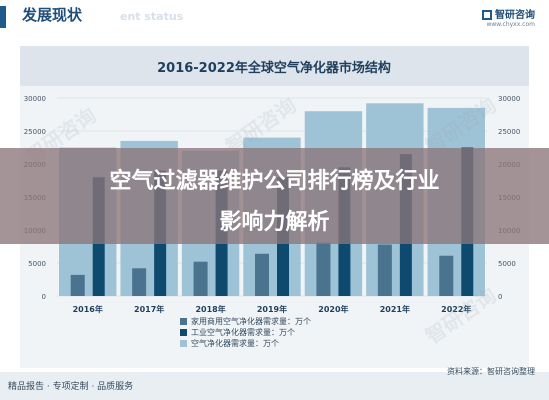 Image resolution: width=549 pixels, height=400 pixels. I want to click on y-tick-label-right: 30000, so click(509, 99).